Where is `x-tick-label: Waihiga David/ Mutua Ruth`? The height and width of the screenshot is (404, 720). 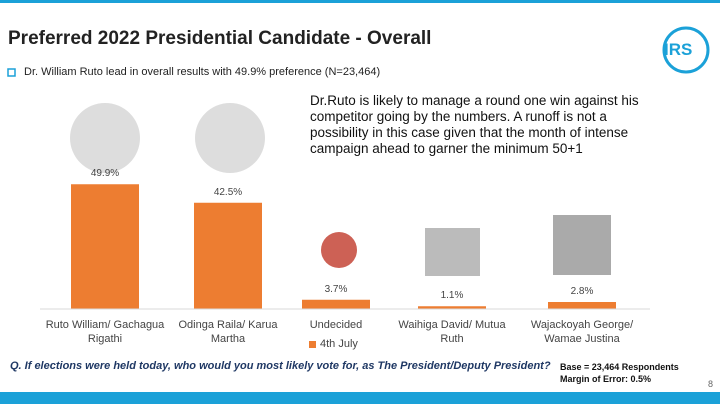
x-tick-label: Waihiga David/ Mutua Ruth is located at coordinates (452, 332).